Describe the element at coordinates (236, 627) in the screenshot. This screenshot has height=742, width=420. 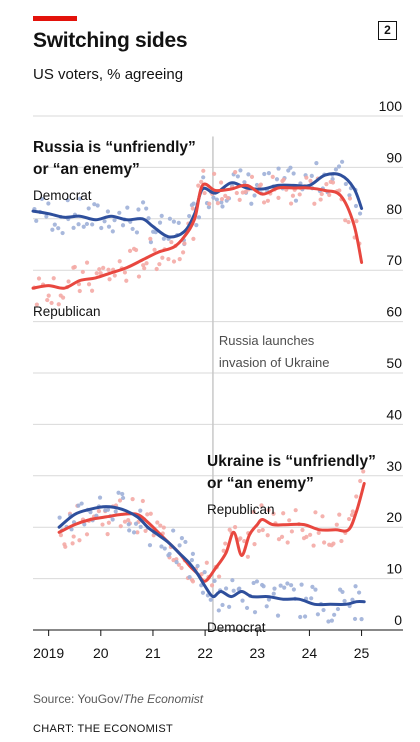
I see `series-label-ukraine: Democrat` at that location.